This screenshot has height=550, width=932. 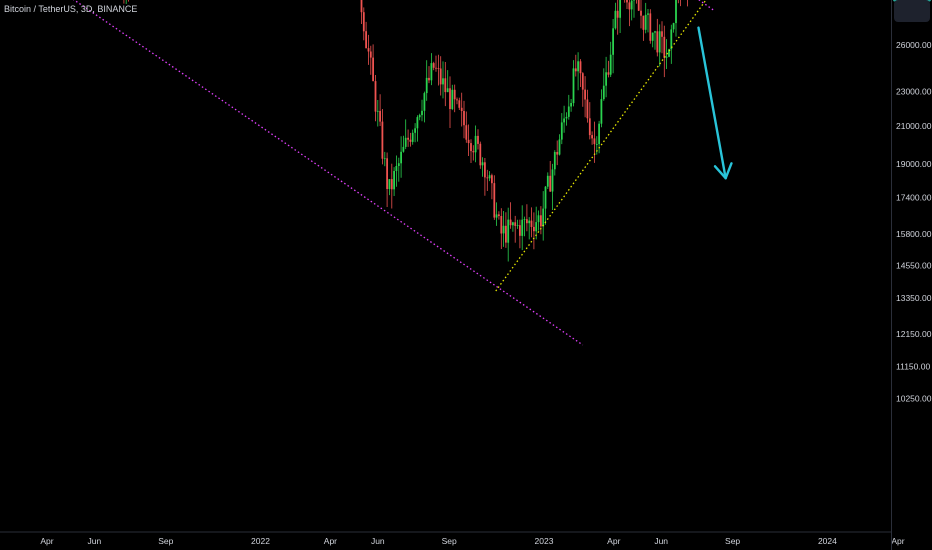 I want to click on y-tick-label: 23000.00, so click(x=914, y=91).